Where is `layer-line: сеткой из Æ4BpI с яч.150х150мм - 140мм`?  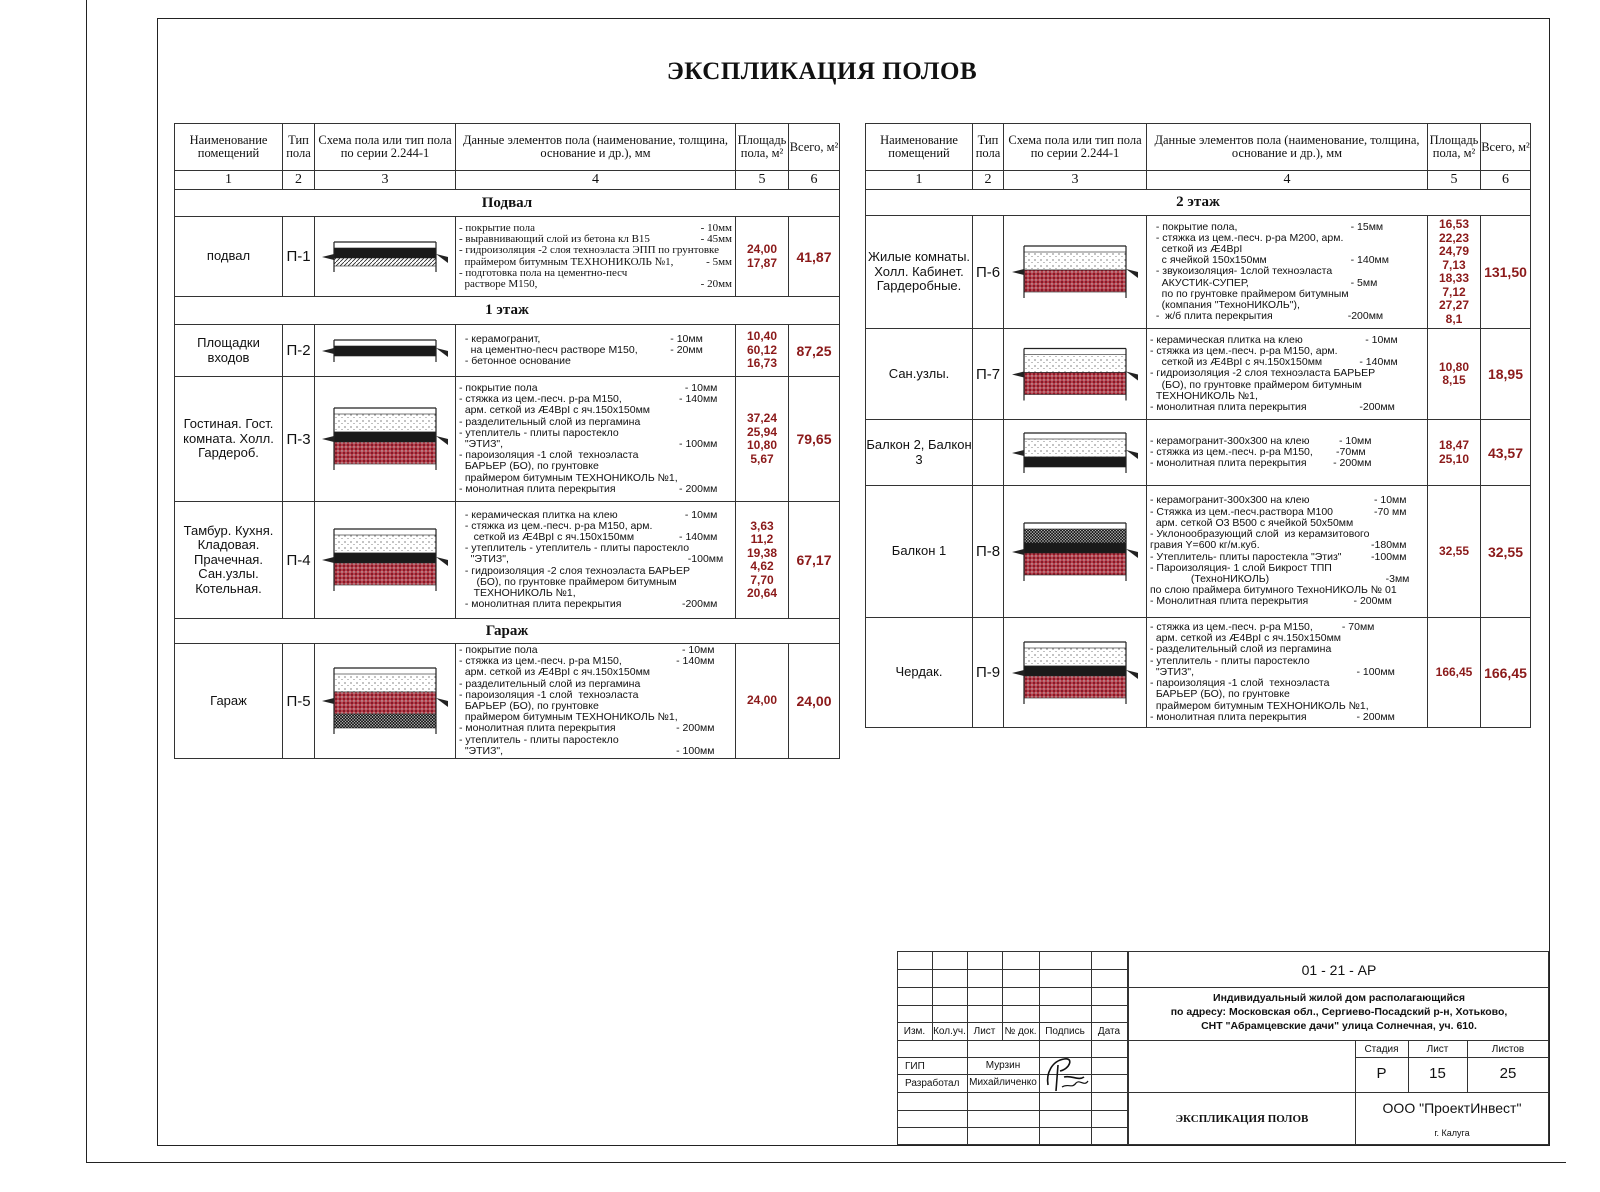 layer-line: сеткой из Æ4BpI с яч.150х150мм - 140мм is located at coordinates (595, 536).